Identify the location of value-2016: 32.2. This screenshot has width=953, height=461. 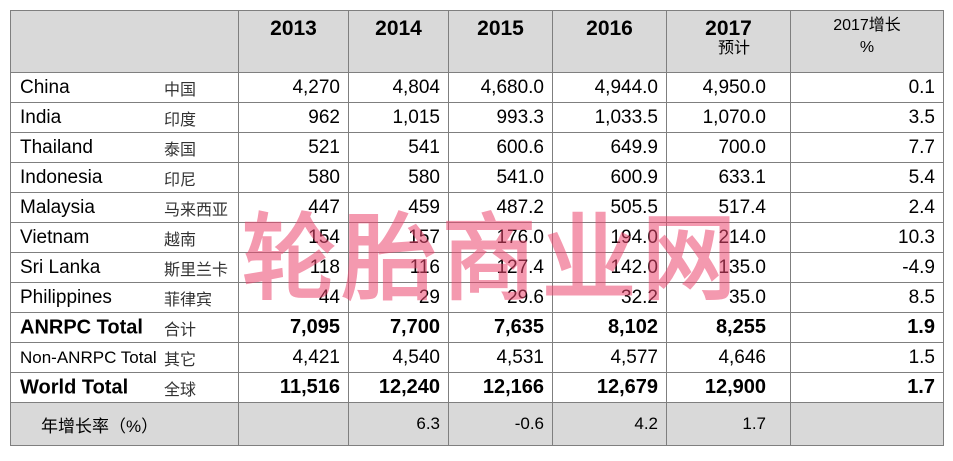
(609, 297).